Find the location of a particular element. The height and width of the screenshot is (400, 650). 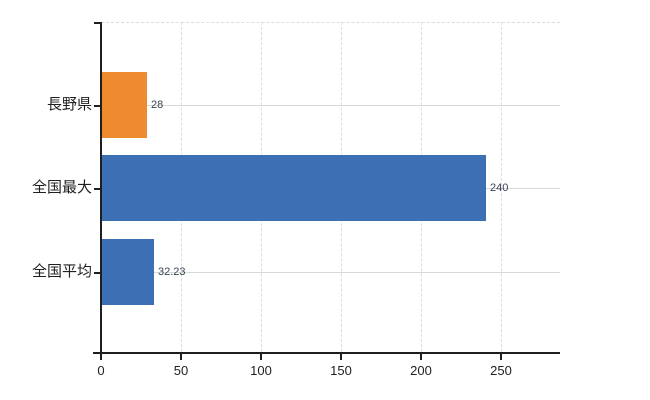

gridline-vertical is located at coordinates (501, 187).